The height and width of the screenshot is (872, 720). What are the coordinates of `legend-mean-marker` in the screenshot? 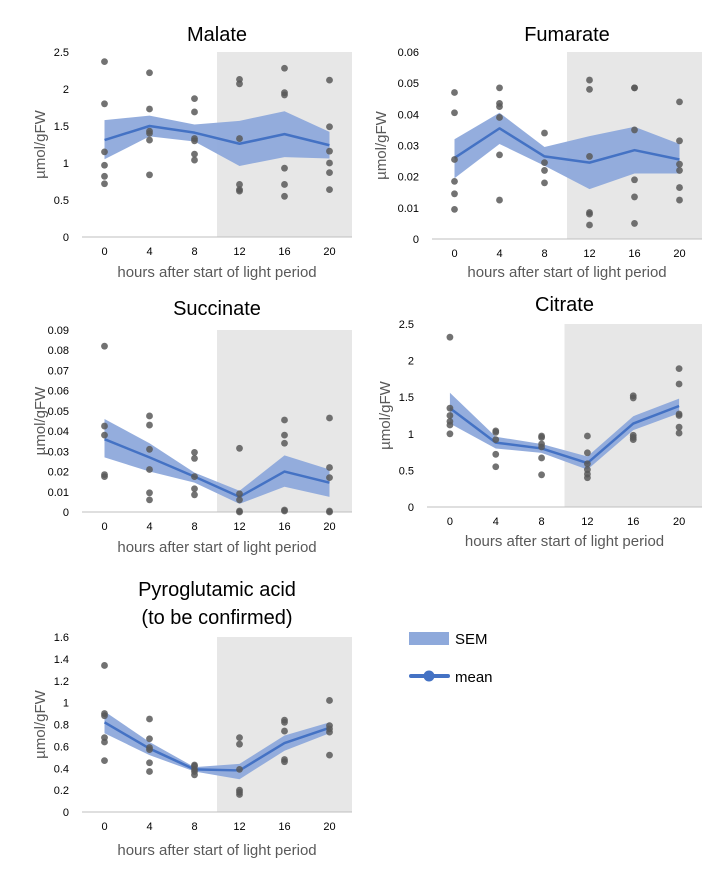 It's located at (429, 676).